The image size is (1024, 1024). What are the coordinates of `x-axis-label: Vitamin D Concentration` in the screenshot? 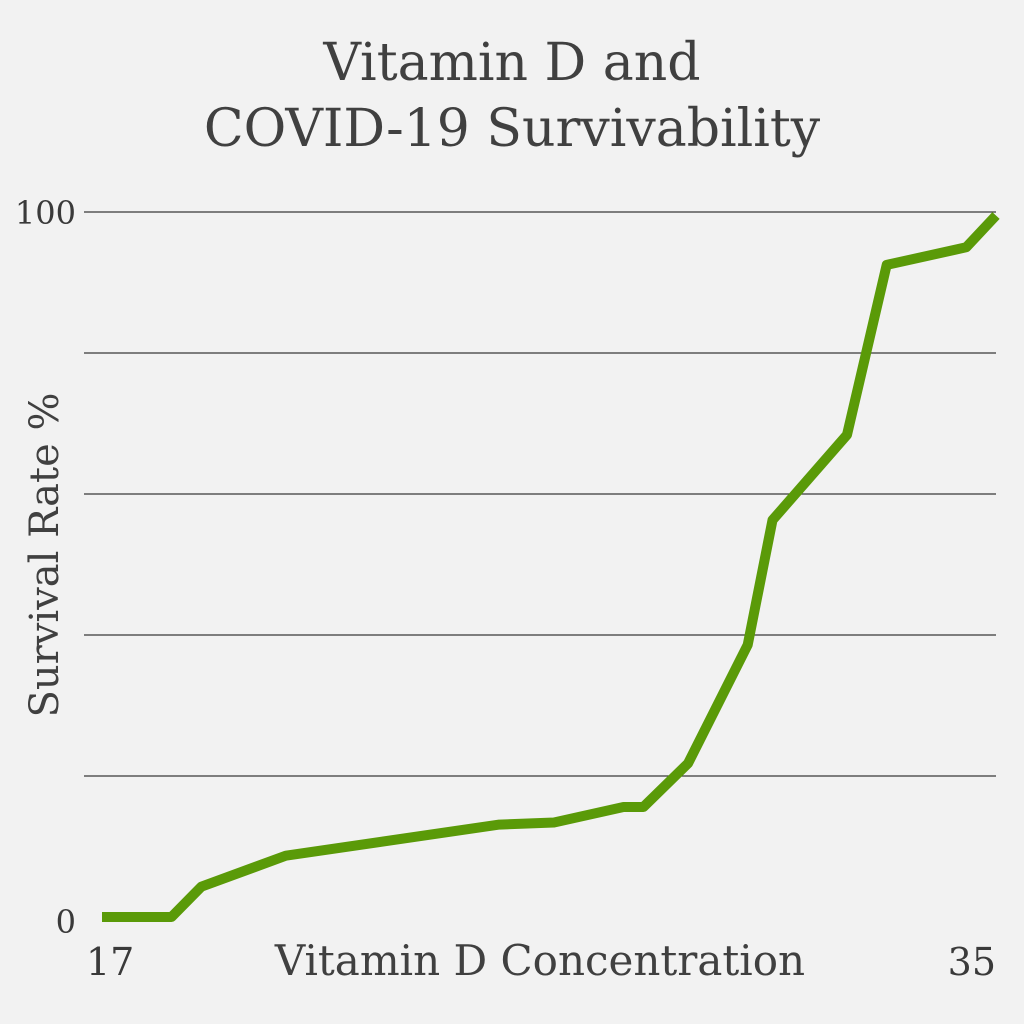 It's located at (539, 960).